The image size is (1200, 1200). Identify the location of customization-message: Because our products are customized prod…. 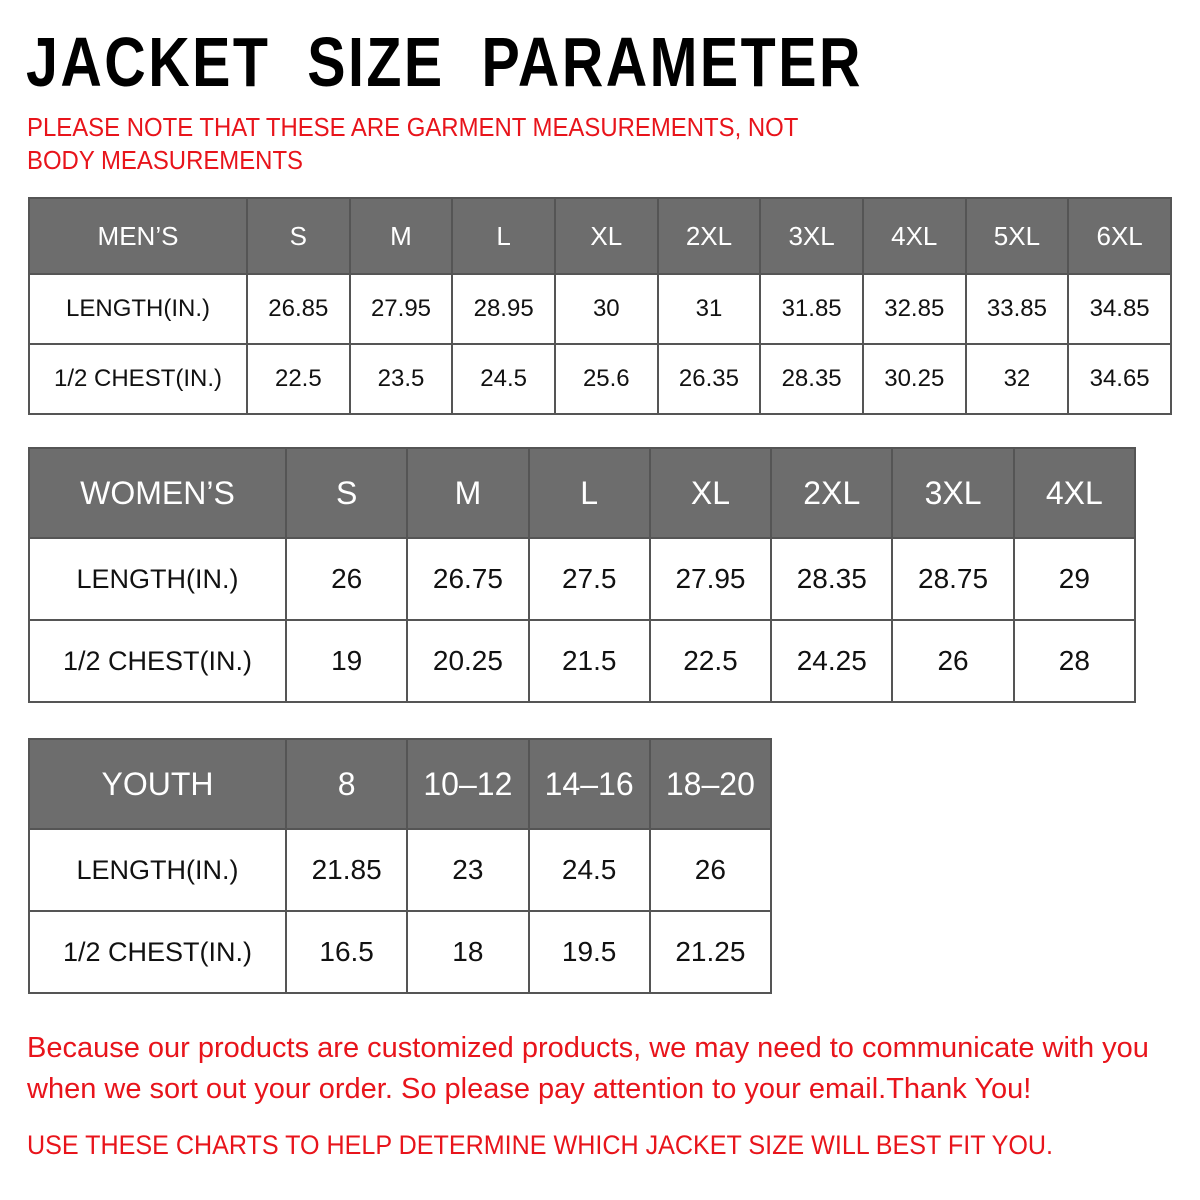
(588, 1068).